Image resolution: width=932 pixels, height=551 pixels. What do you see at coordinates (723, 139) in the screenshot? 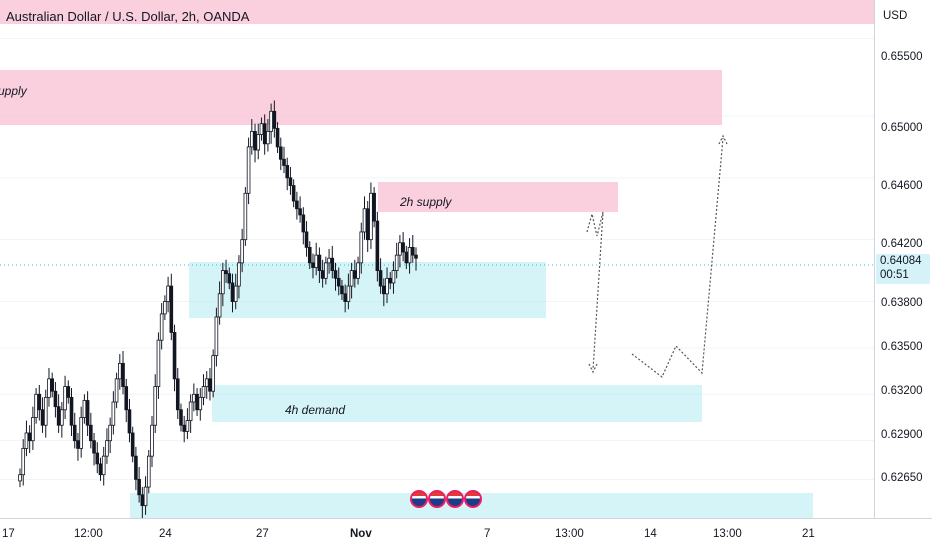
I see `projection-arrow-right` at bounding box center [723, 139].